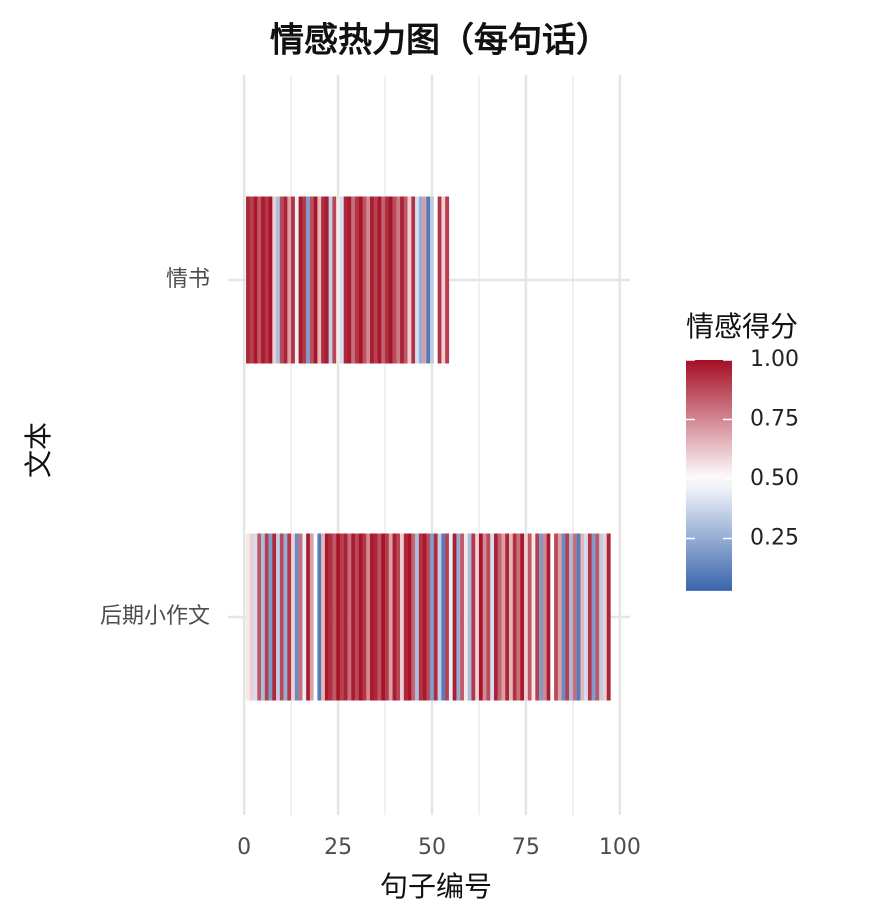  I want to click on colorbar, so click(709, 475).